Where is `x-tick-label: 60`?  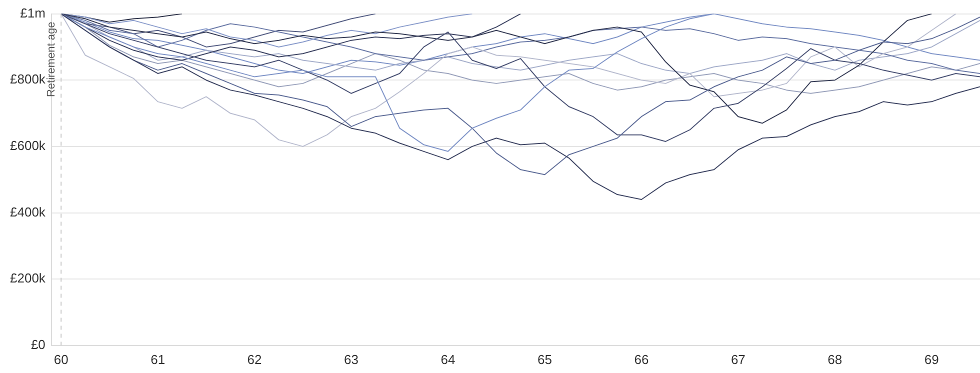
x-tick-label: 60 is located at coordinates (61, 359).